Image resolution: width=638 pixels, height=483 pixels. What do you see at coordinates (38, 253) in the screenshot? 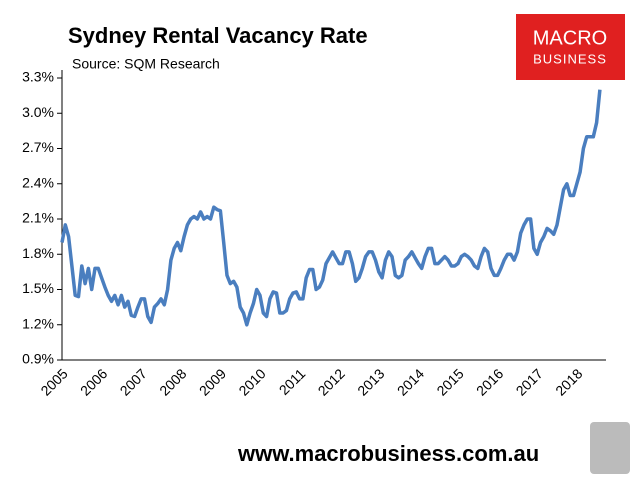
I see `y-tick-label: 1.8%` at bounding box center [38, 253].